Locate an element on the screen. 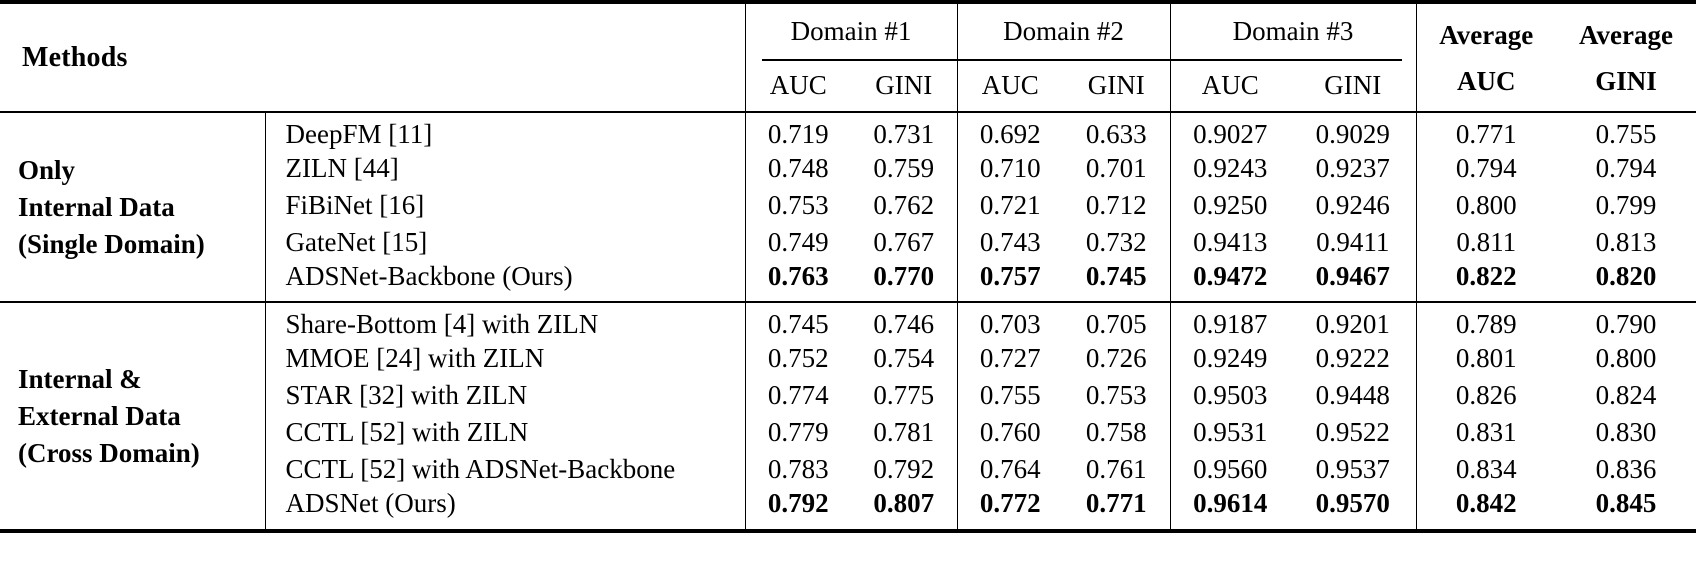 This screenshot has height=564, width=1696. metric-value: 0.761 is located at coordinates (1116, 469).